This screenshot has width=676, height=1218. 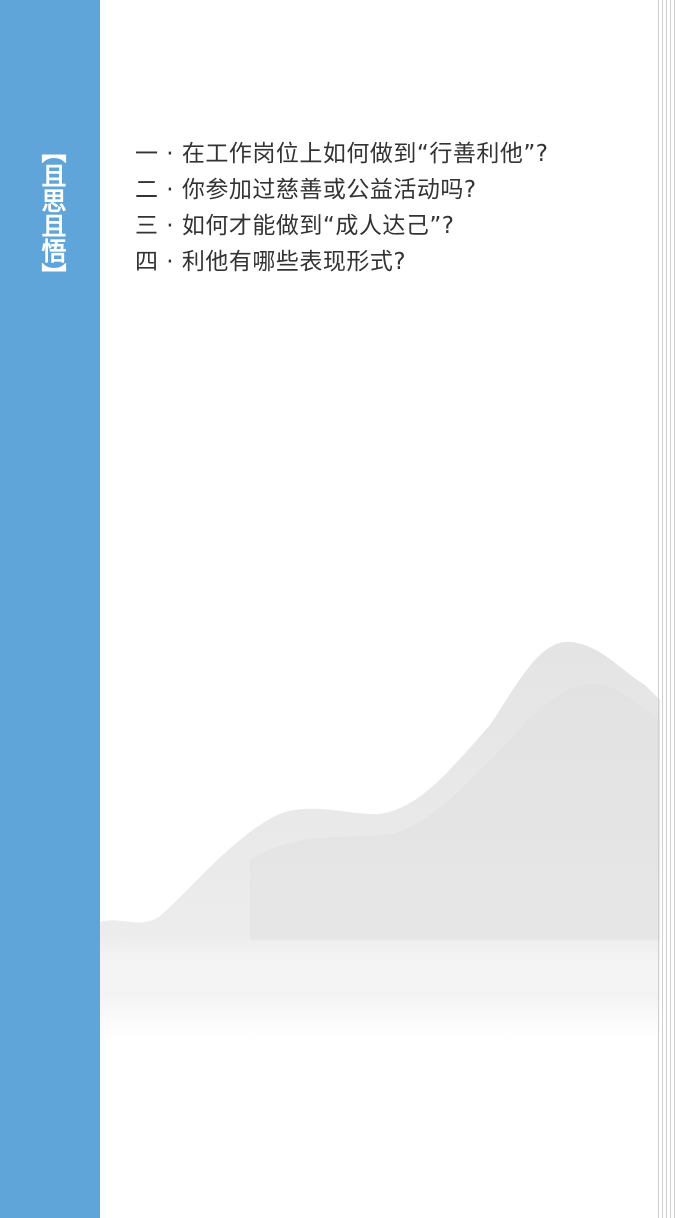 What do you see at coordinates (52, 213) in the screenshot?
I see `section-title: 【且思且悟】` at bounding box center [52, 213].